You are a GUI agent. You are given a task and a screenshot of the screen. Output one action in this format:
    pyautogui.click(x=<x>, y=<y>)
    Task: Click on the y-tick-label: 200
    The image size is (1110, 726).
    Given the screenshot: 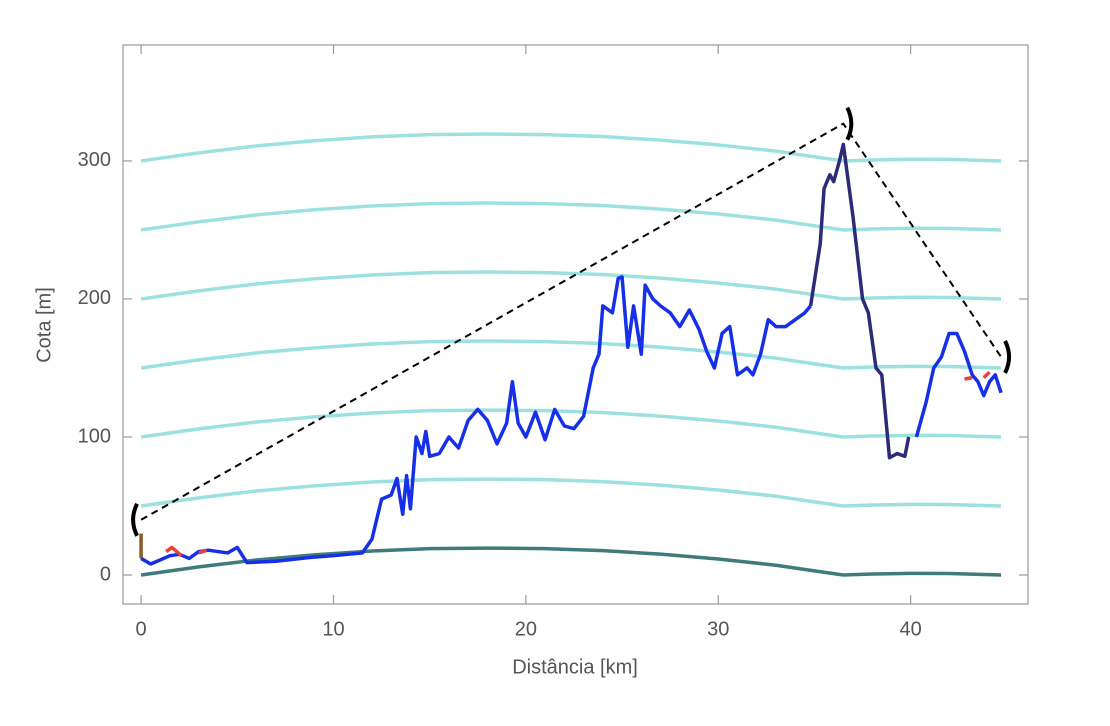 What is the action you would take?
    pyautogui.click(x=94, y=298)
    